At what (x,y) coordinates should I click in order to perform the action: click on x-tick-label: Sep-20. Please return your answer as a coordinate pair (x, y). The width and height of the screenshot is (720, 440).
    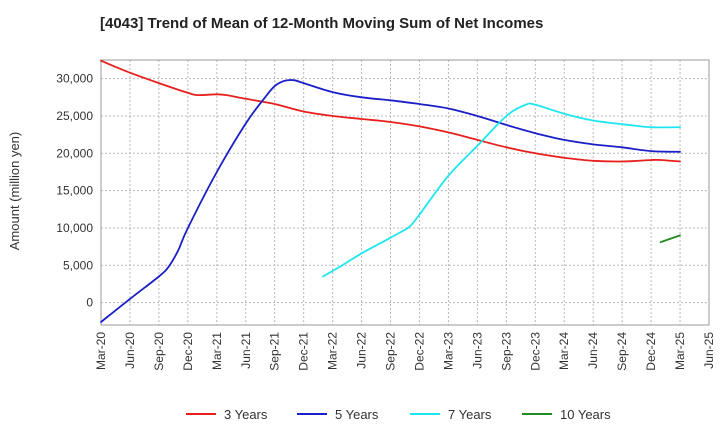
    Looking at the image, I should click on (159, 351).